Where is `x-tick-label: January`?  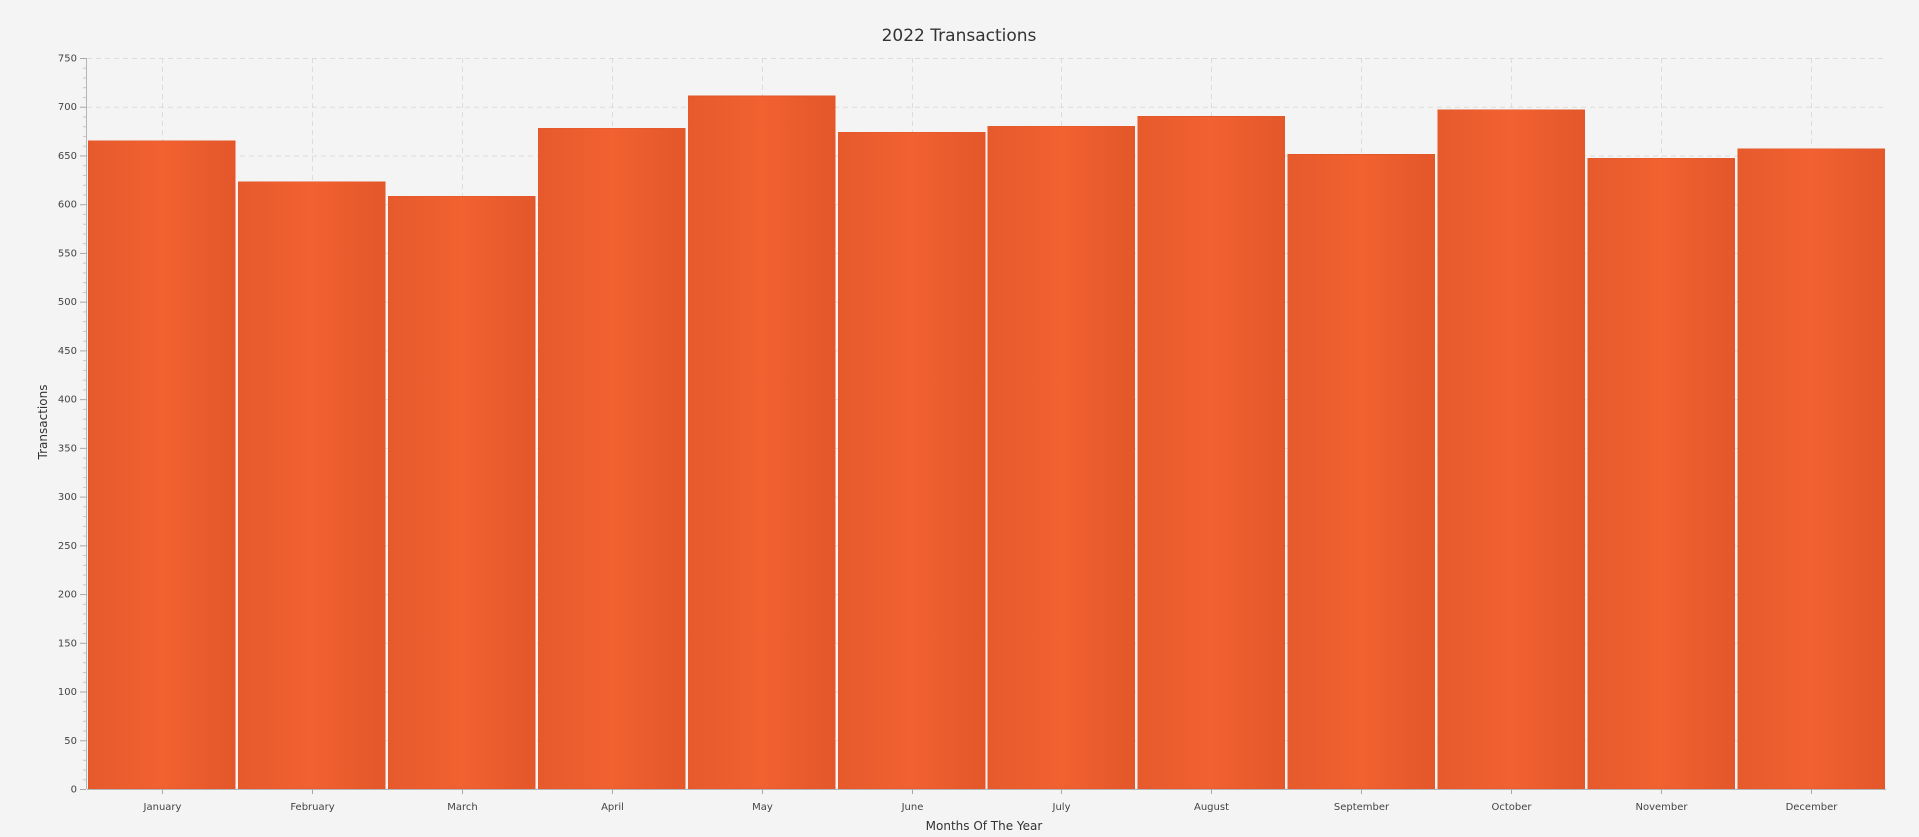 x-tick-label: January is located at coordinates (162, 807).